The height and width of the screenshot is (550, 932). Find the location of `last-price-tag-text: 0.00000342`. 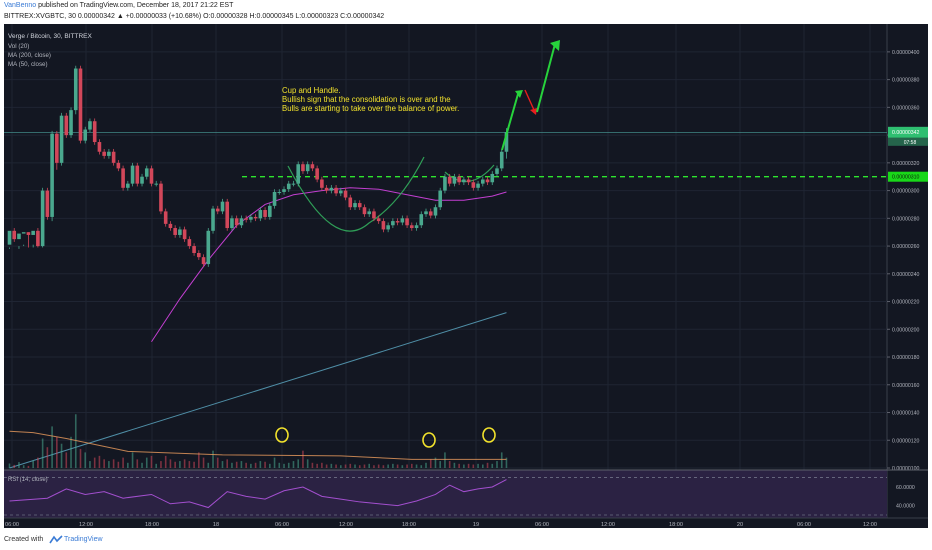

last-price-tag-text: 0.00000342 is located at coordinates (906, 133).